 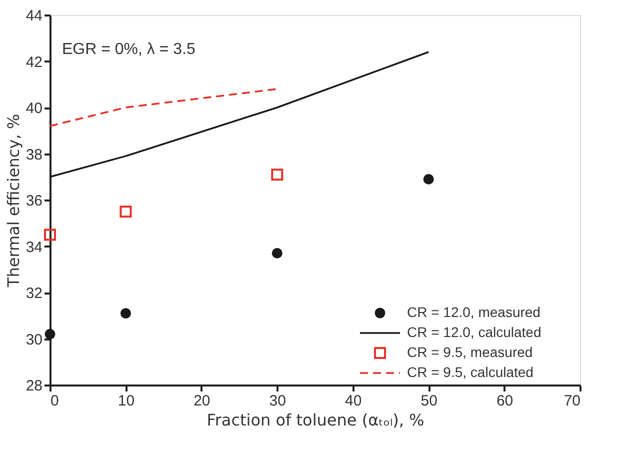 What do you see at coordinates (474, 332) in the screenshot?
I see `legend-label: CR = 12.0, calculated` at bounding box center [474, 332].